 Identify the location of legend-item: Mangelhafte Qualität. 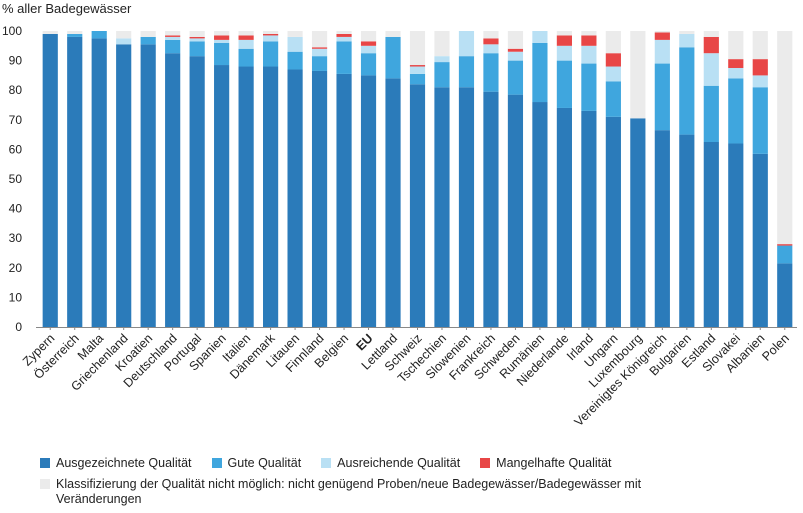
(546, 463).